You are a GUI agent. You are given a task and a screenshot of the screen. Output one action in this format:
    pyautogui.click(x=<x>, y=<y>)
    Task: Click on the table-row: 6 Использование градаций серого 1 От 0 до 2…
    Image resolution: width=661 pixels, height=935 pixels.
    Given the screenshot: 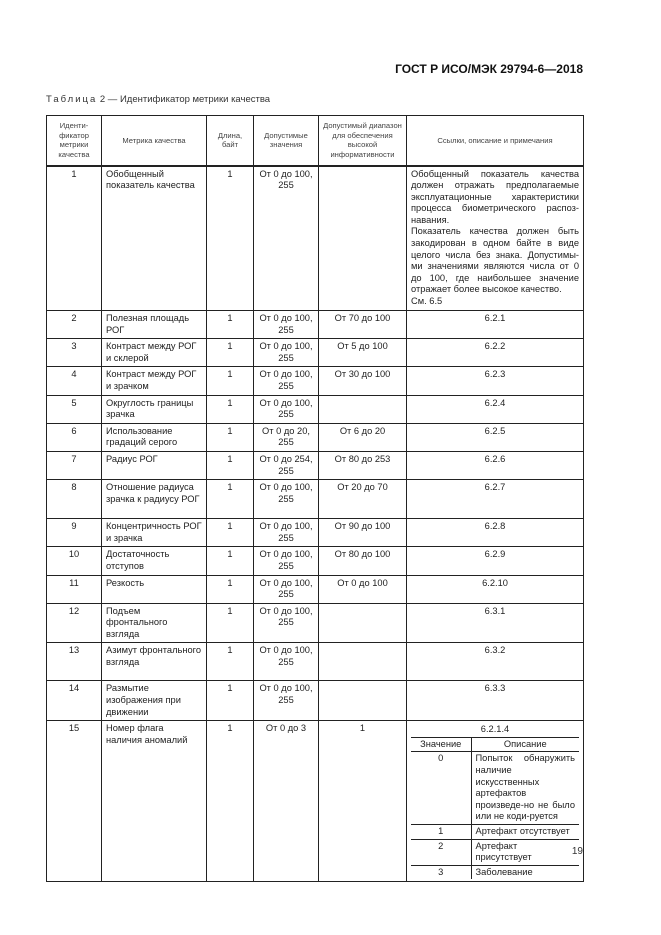 What is the action you would take?
    pyautogui.click(x=315, y=437)
    